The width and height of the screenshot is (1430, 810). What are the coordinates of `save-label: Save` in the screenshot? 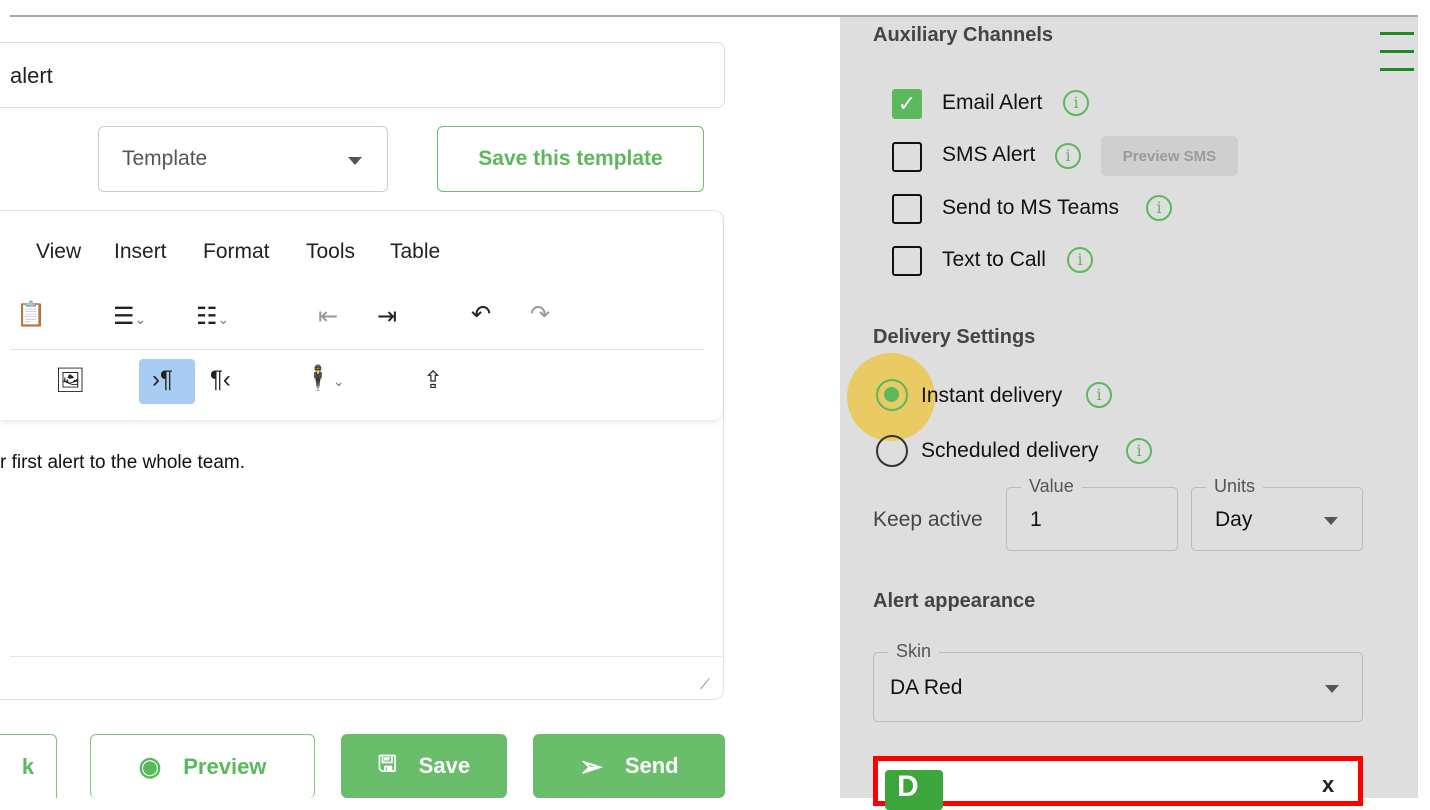 It's located at (444, 765).